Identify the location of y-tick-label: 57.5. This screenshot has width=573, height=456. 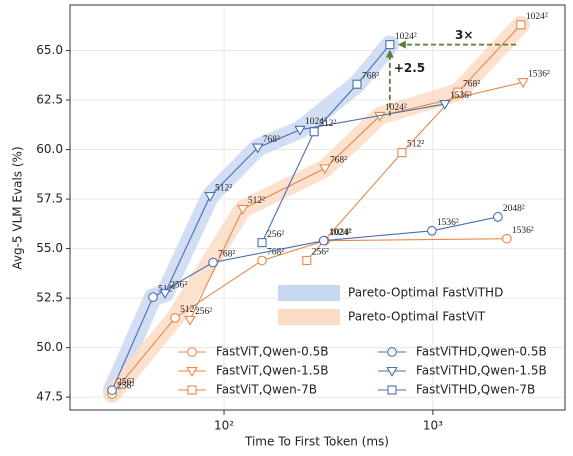
(49, 199).